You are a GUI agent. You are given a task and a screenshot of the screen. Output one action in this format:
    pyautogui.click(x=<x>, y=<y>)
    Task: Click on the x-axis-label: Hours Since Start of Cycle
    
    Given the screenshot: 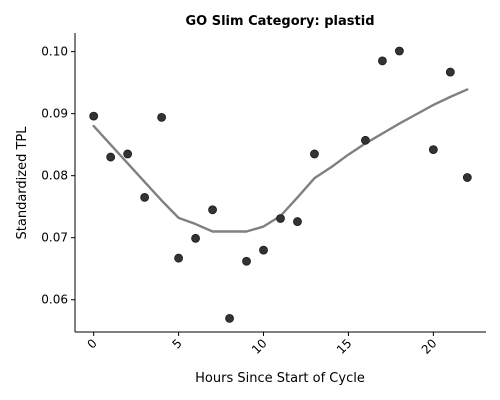 What is the action you would take?
    pyautogui.click(x=280, y=378)
    